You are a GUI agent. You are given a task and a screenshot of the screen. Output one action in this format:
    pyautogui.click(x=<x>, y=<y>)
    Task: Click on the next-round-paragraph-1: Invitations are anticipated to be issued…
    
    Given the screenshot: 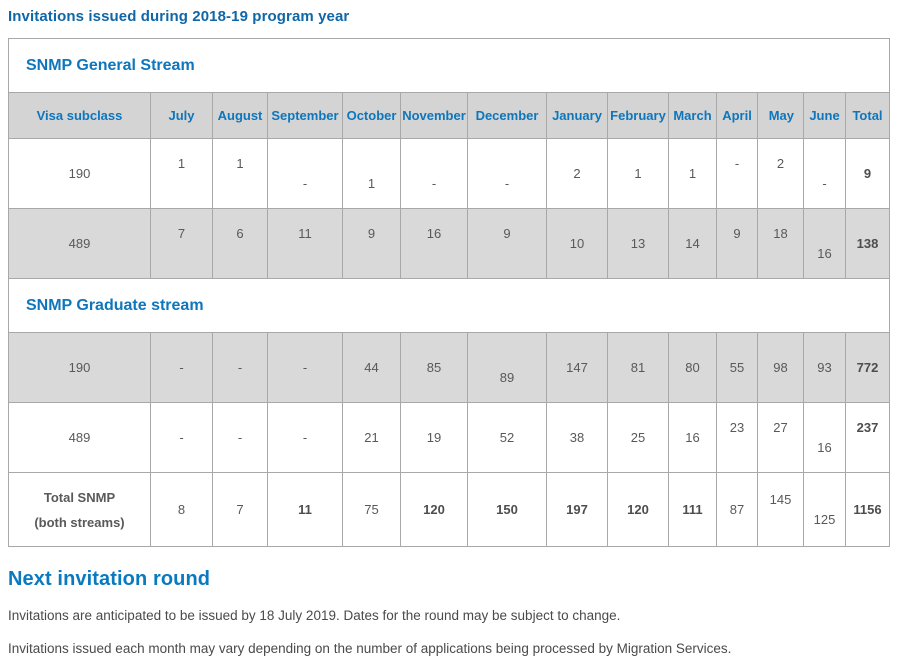 What is the action you would take?
    pyautogui.click(x=314, y=615)
    